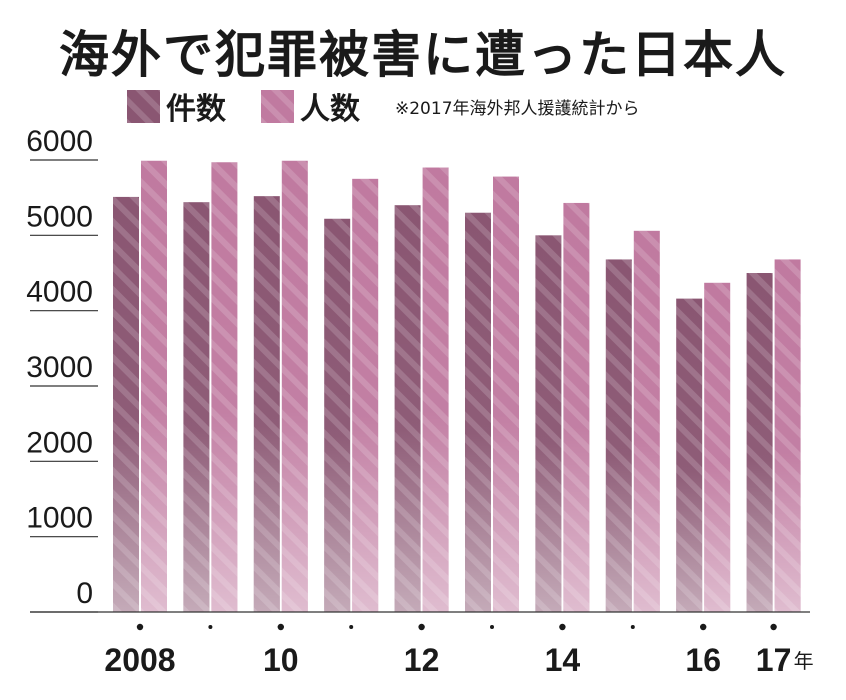  I want to click on x-tick-label: 14, so click(563, 660).